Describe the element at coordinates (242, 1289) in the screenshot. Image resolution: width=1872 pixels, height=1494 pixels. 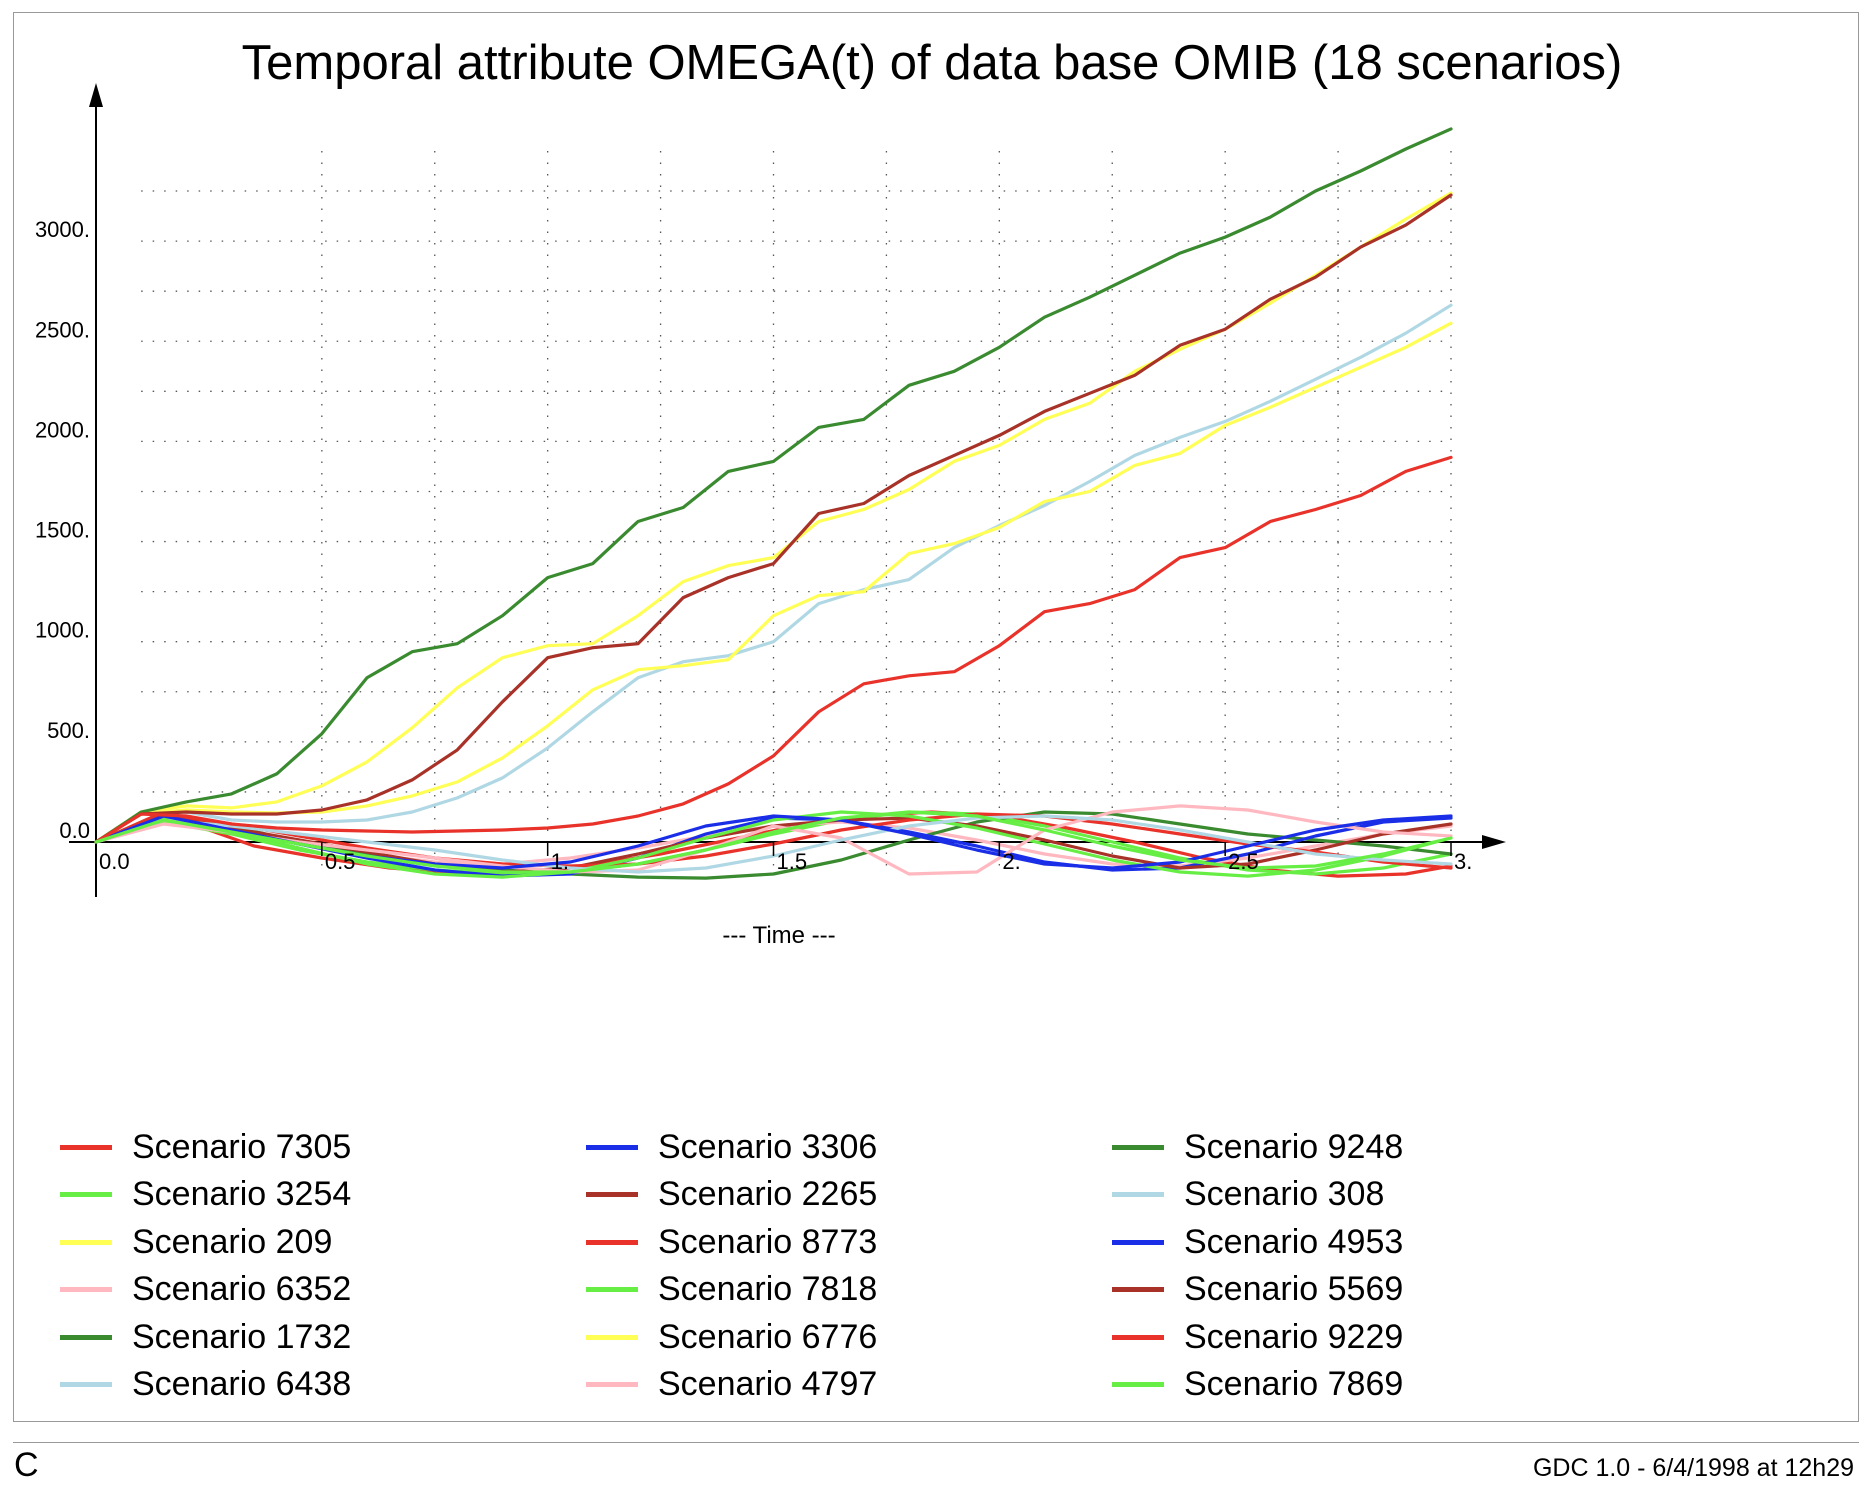
I see `legend-label: Scenario 6352` at that location.